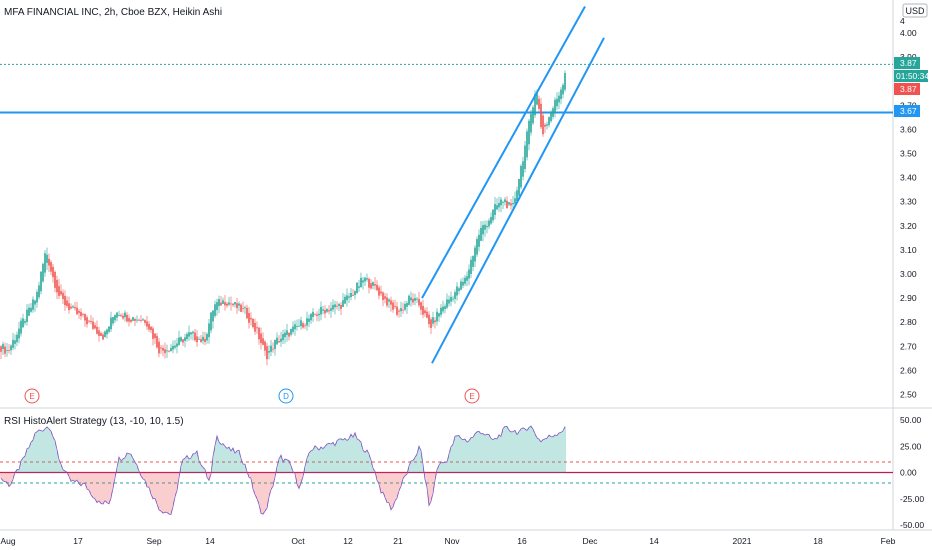  I want to click on price-tick-label: 2.70, so click(908, 346).